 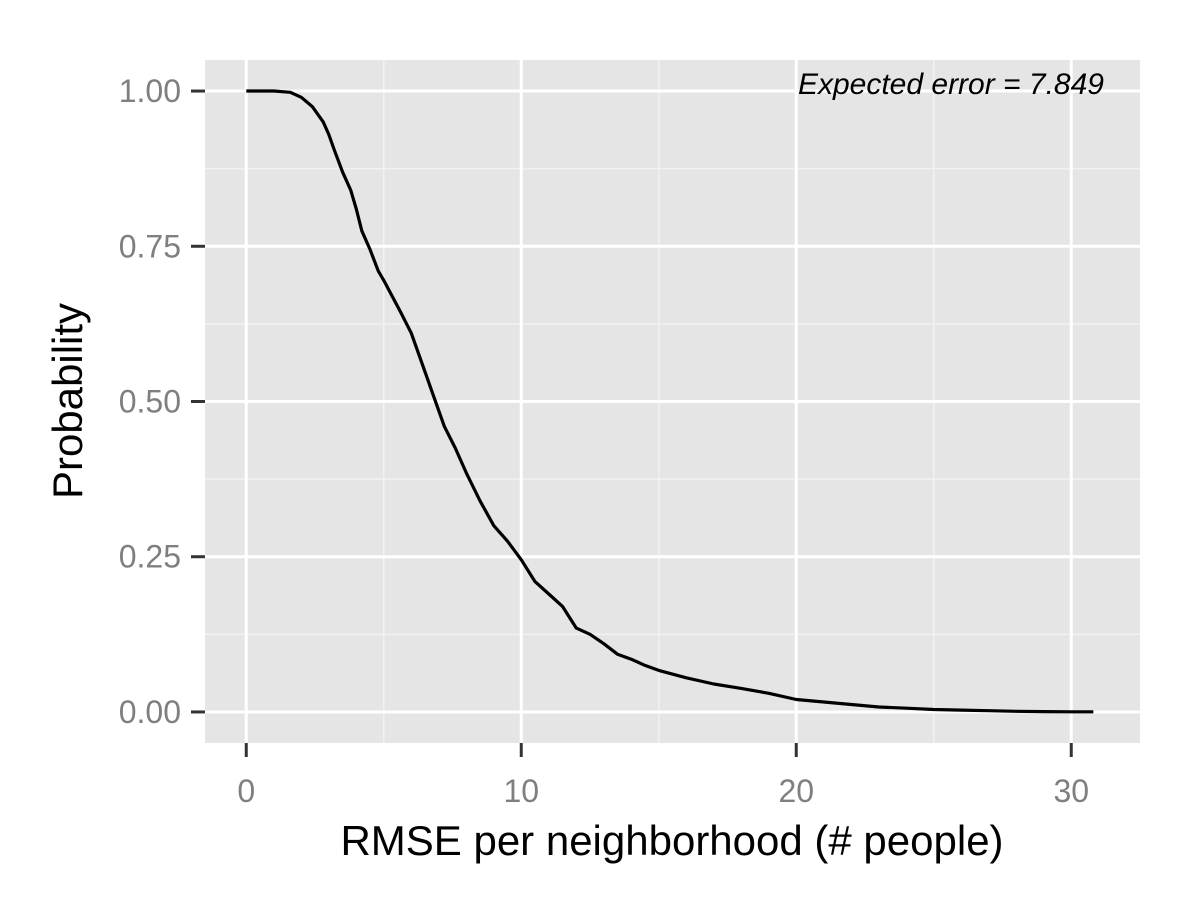 I want to click on x-tick-label: 0, so click(x=246, y=791).